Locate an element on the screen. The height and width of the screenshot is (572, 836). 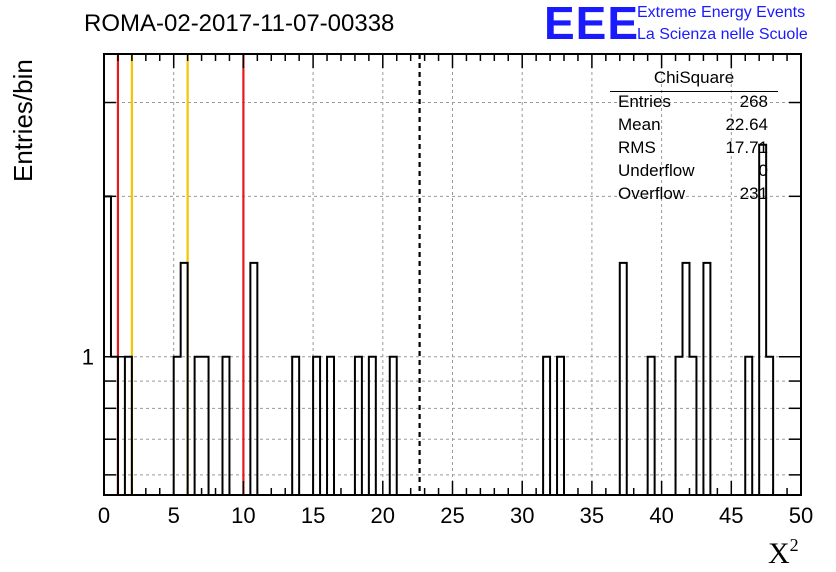
stats-value: 17.71 is located at coordinates (746, 147).